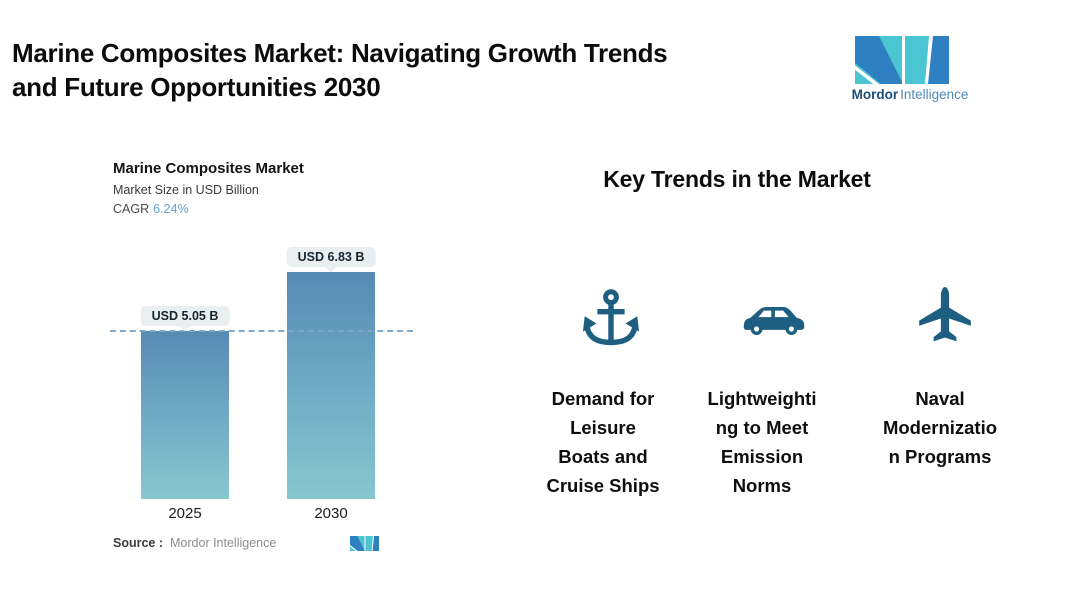  What do you see at coordinates (737, 179) in the screenshot?
I see `trends-heading: Key Trends in the Market` at bounding box center [737, 179].